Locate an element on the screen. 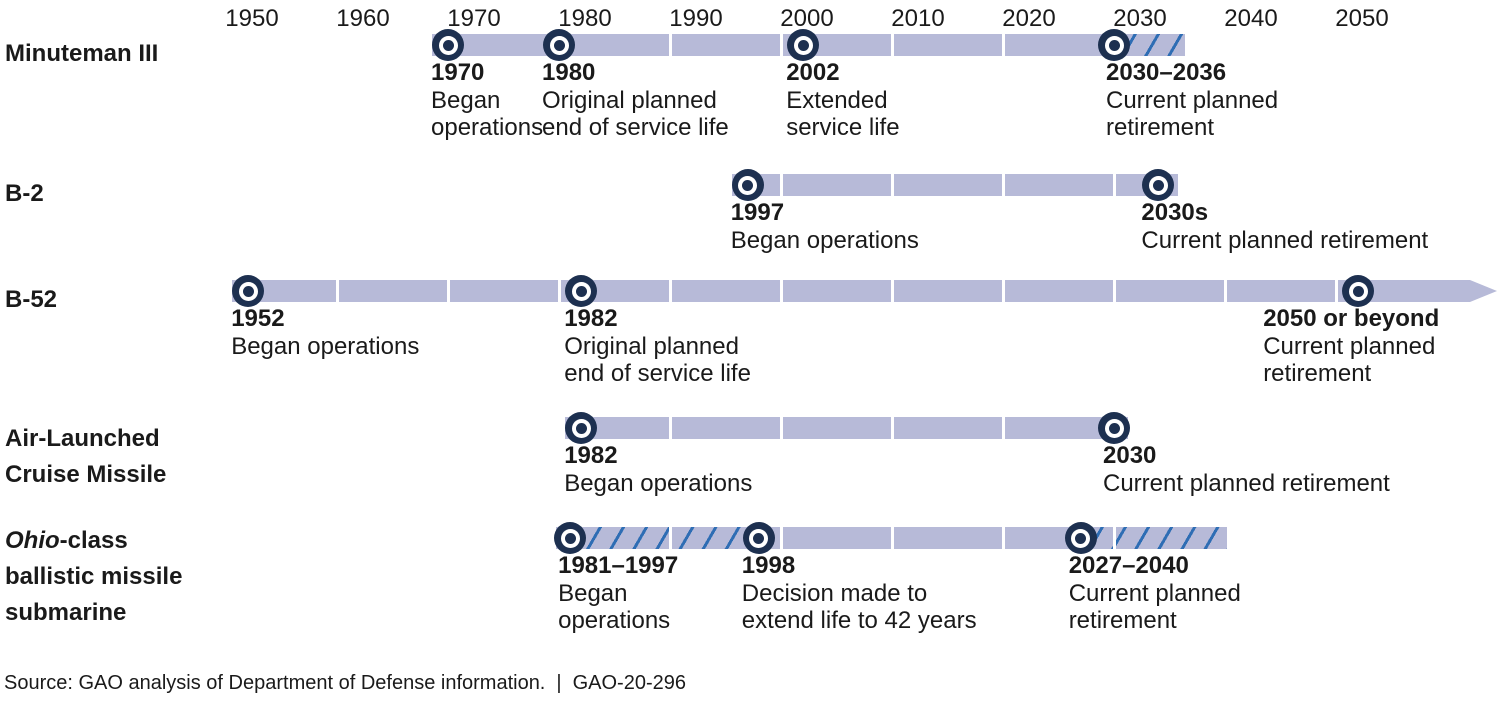 This screenshot has width=1500, height=705. event-annotation: 2030–2036 Current planned retirement is located at coordinates (1192, 100).